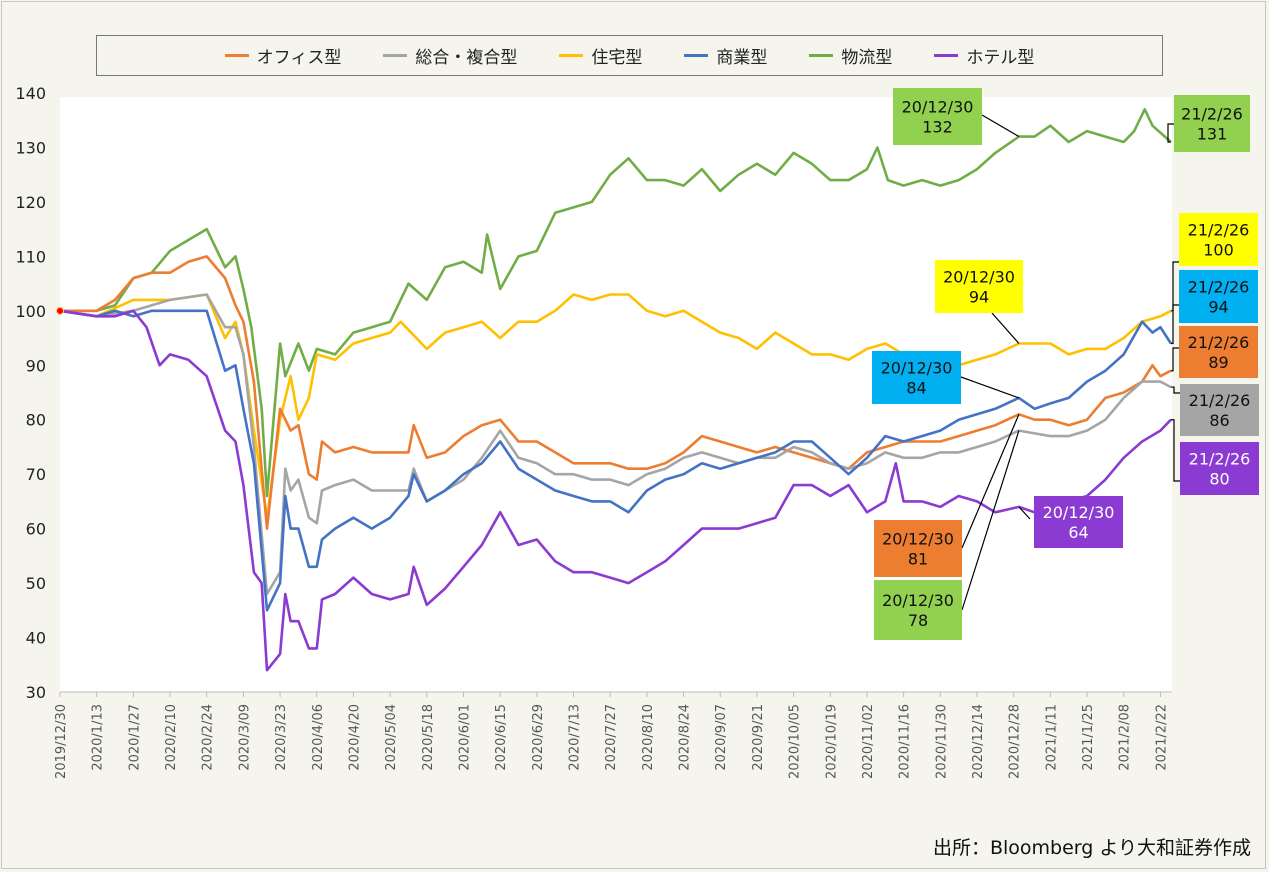  Describe the element at coordinates (868, 741) in the screenshot. I see `x-tick-label: 2020/11/02` at that location.